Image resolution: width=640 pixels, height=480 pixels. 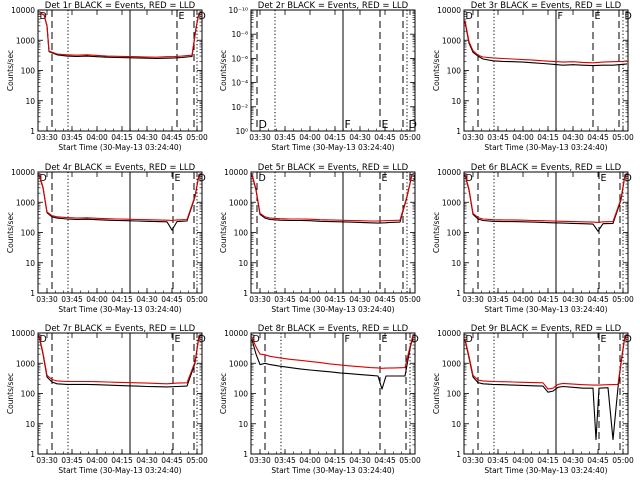 What do you see at coordinates (238, 10) in the screenshot?
I see `y-tick-label: 10⁻¹⁰` at bounding box center [238, 10].